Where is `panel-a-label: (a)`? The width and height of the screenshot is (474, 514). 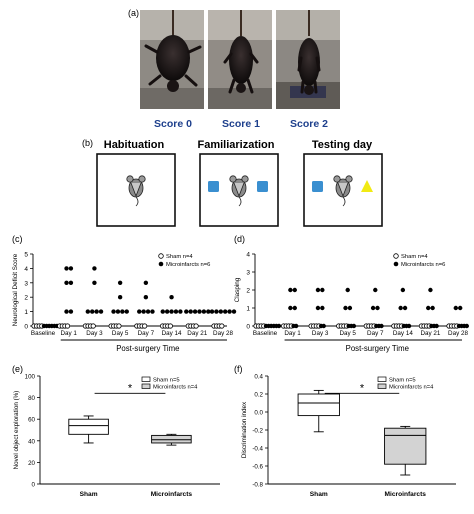
panel-a-label: (a) is located at coordinates (133, 13).